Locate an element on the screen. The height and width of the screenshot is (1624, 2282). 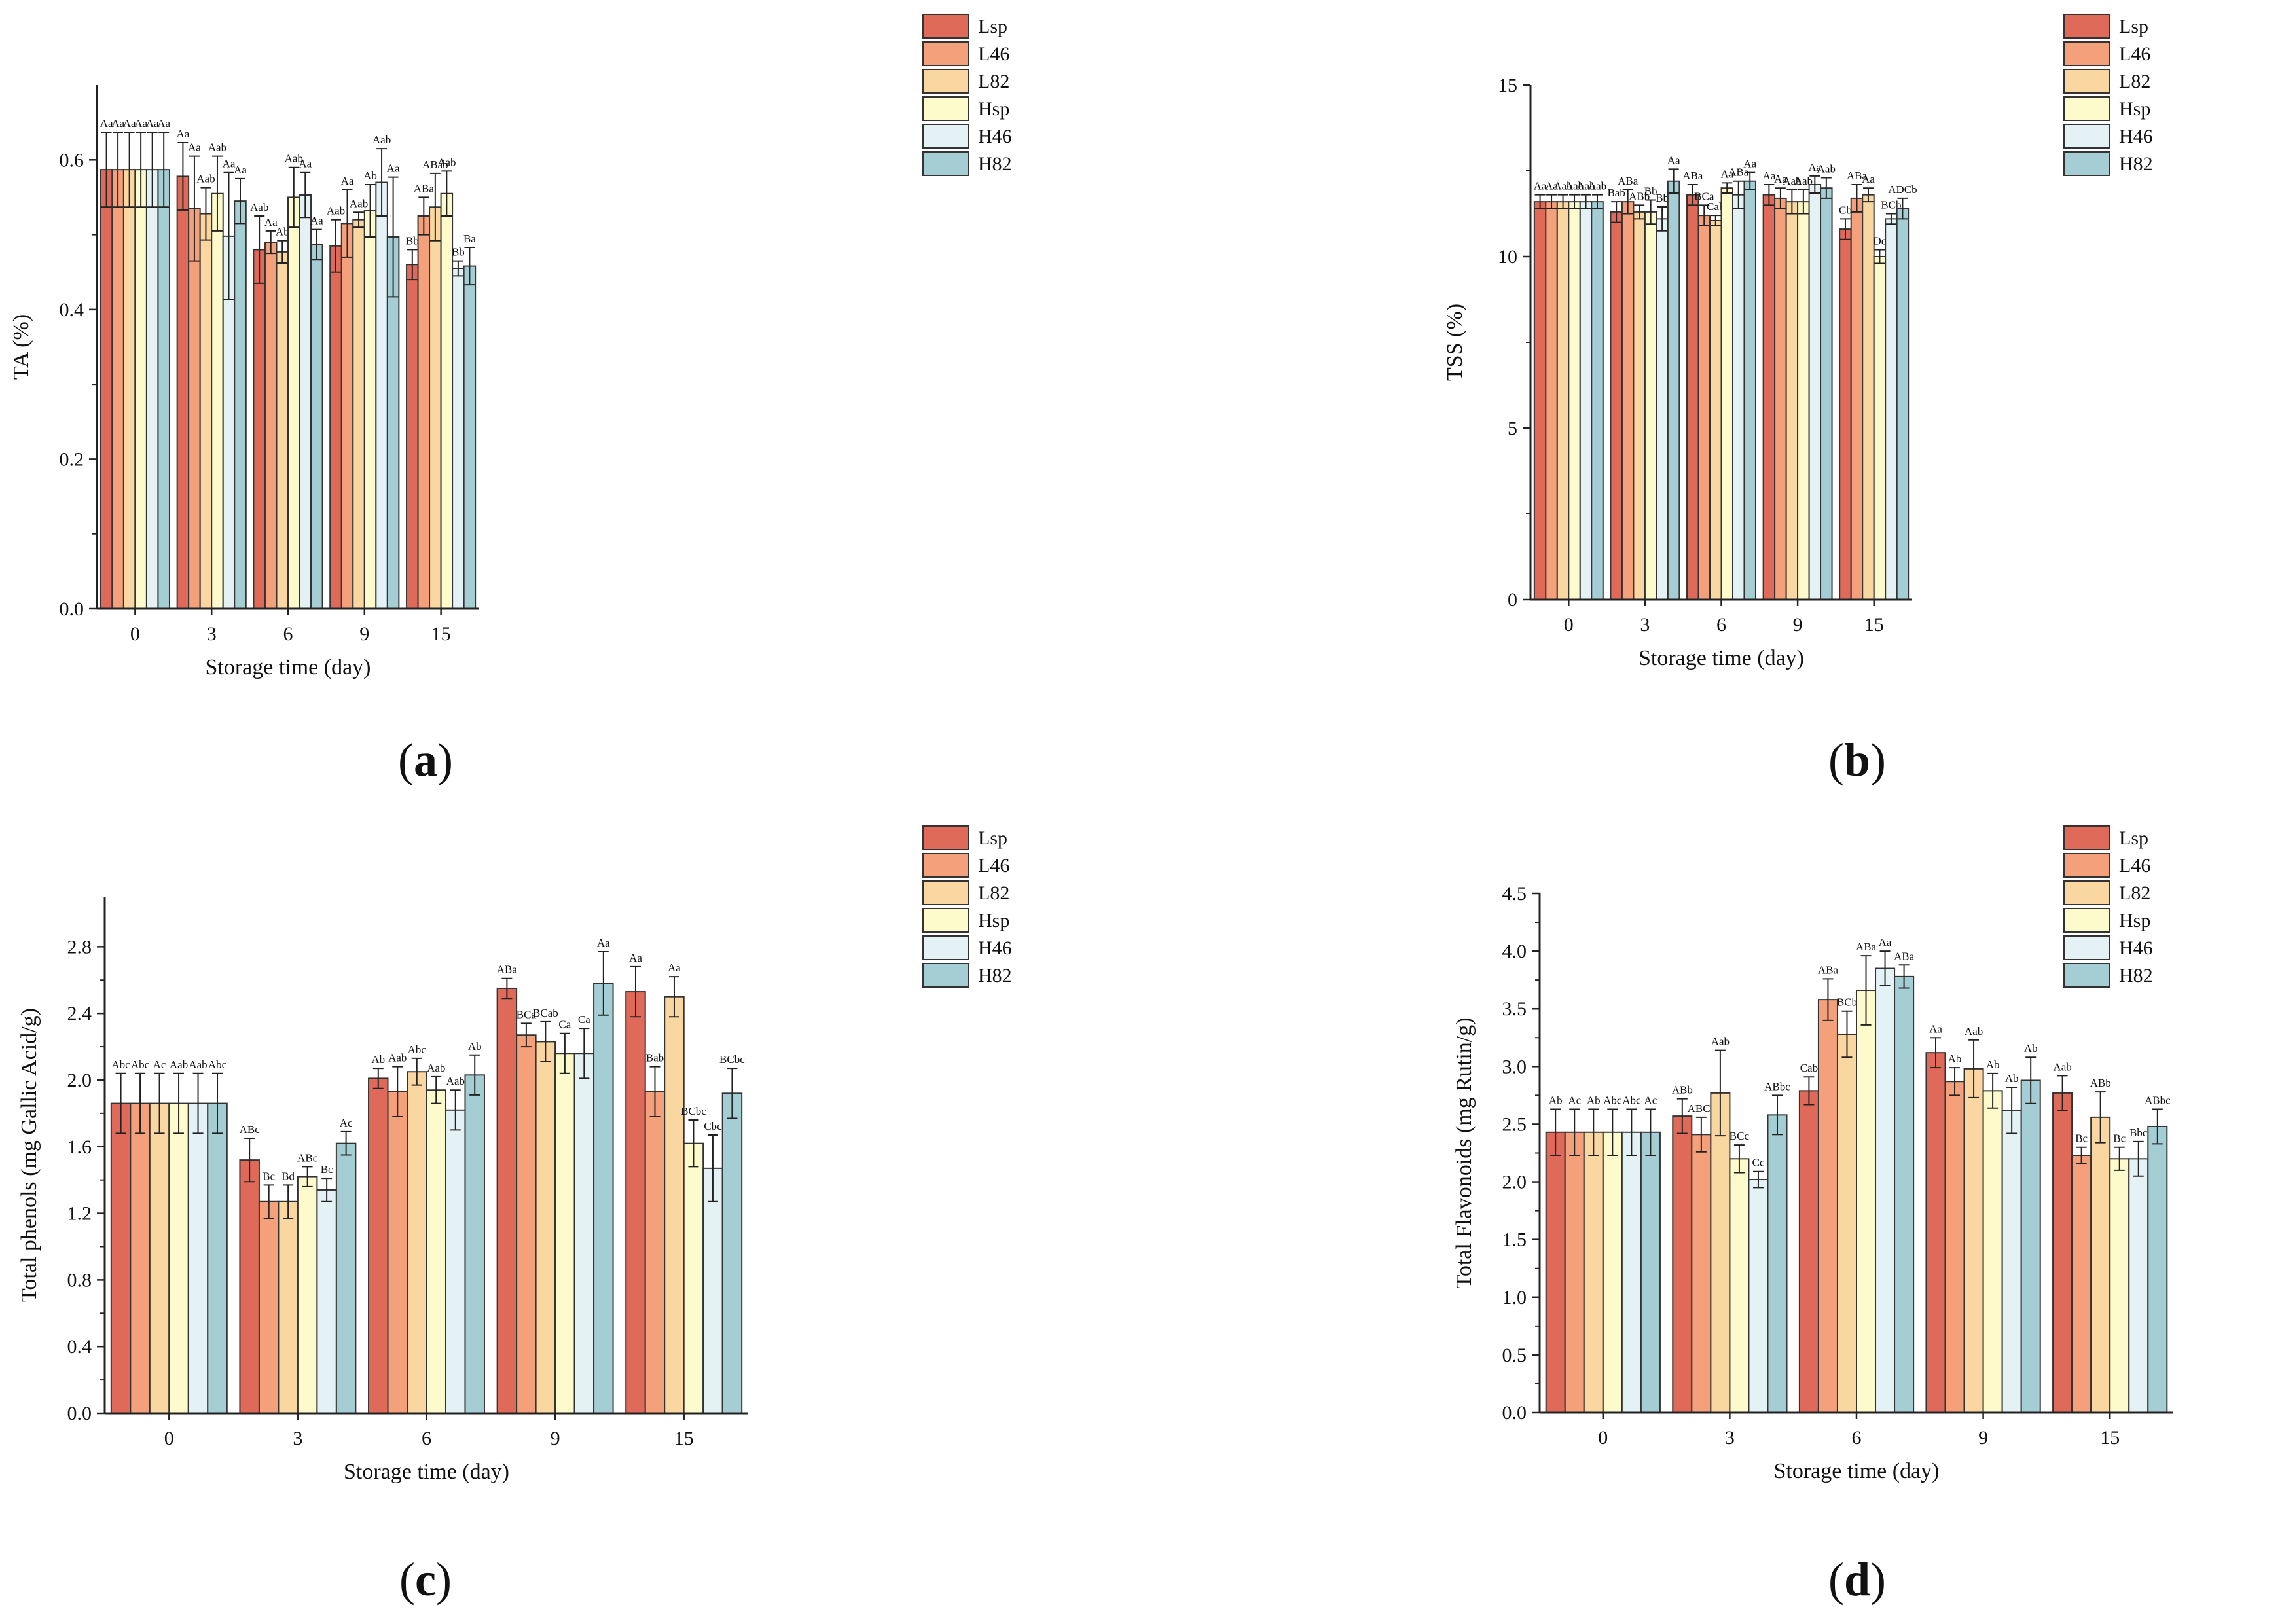
panel-caption-d: (d) is located at coordinates (1858, 1579).